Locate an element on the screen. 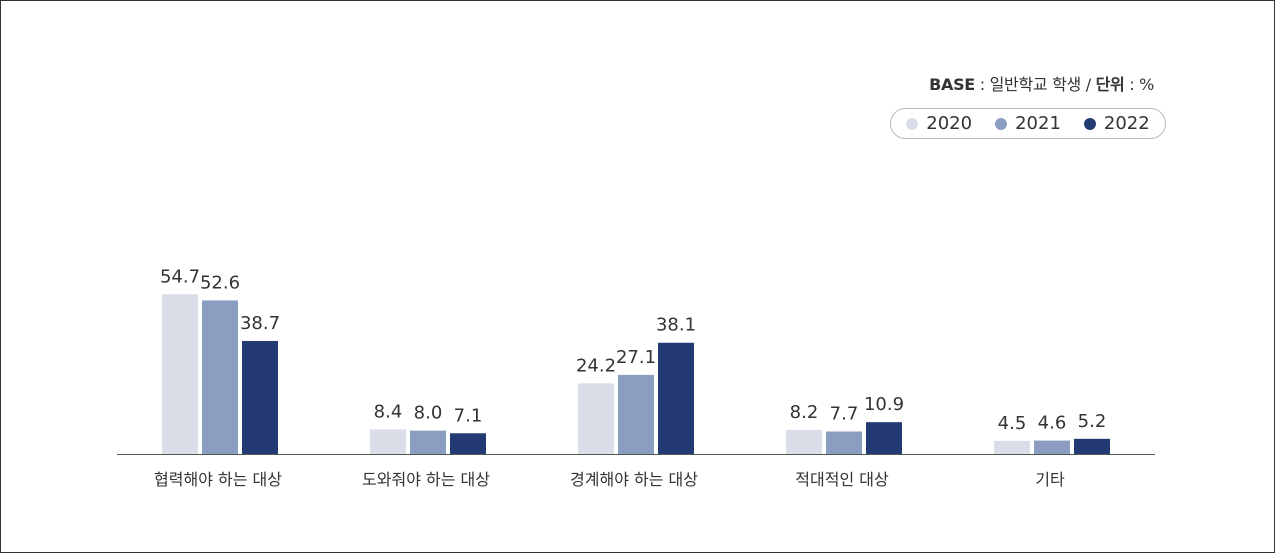  legend-swatch-2020 is located at coordinates (912, 123).